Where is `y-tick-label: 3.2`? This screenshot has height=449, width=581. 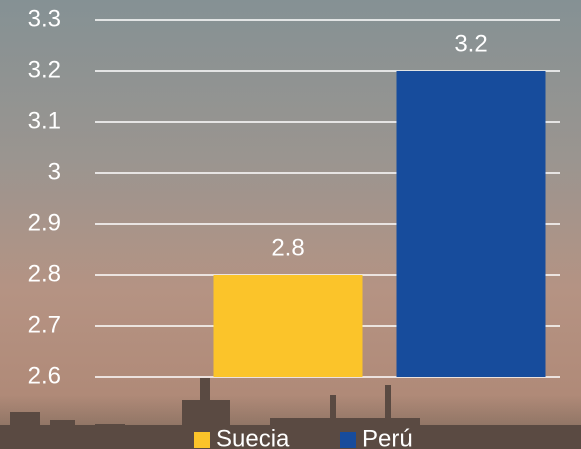
y-tick-label: 3.2 is located at coordinates (44, 69).